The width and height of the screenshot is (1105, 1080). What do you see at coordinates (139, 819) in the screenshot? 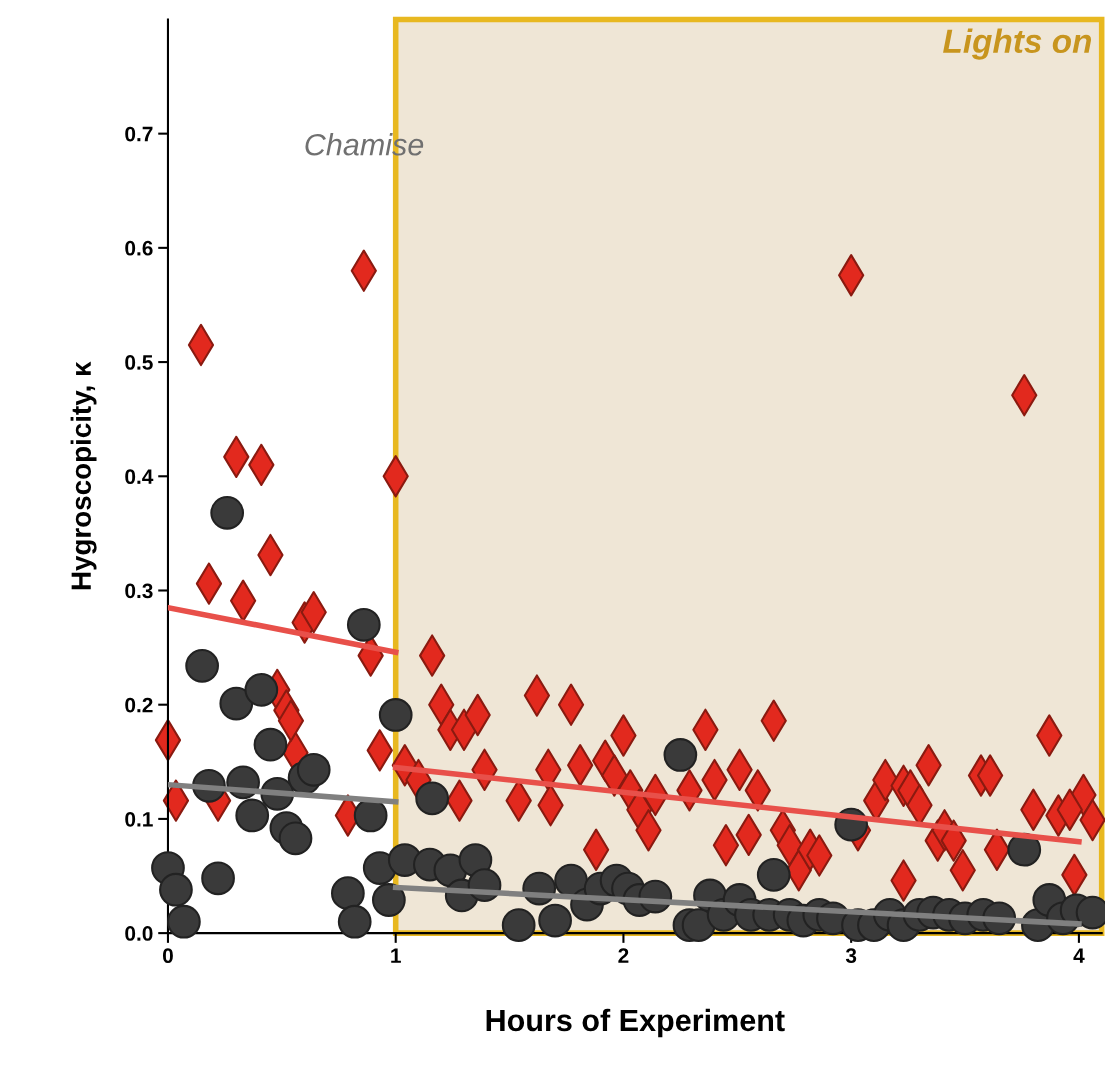
I see `y-tick-label: 0.1` at bounding box center [139, 819].